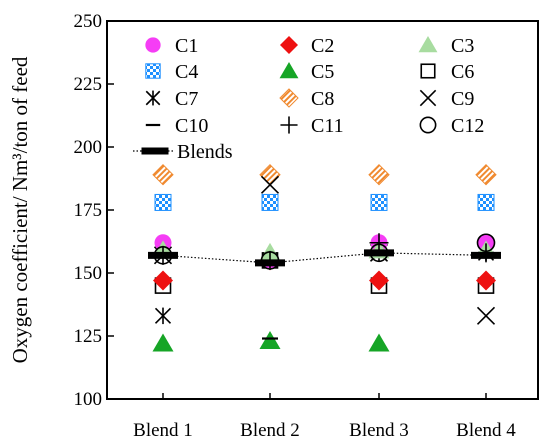 Image resolution: width=550 pixels, height=447 pixels. What do you see at coordinates (322, 72) in the screenshot?
I see `legend-label: C5` at bounding box center [322, 72].